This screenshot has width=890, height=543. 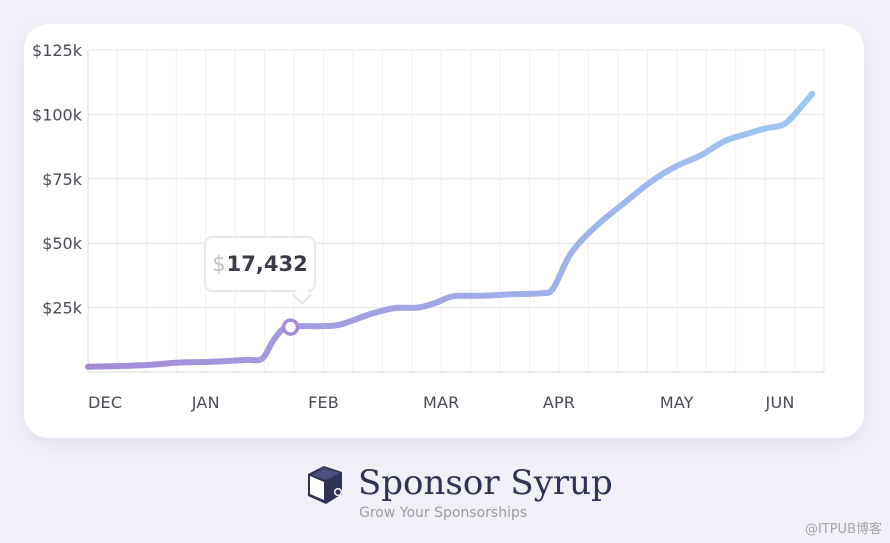 I want to click on highlight-layer, so click(x=290, y=327).